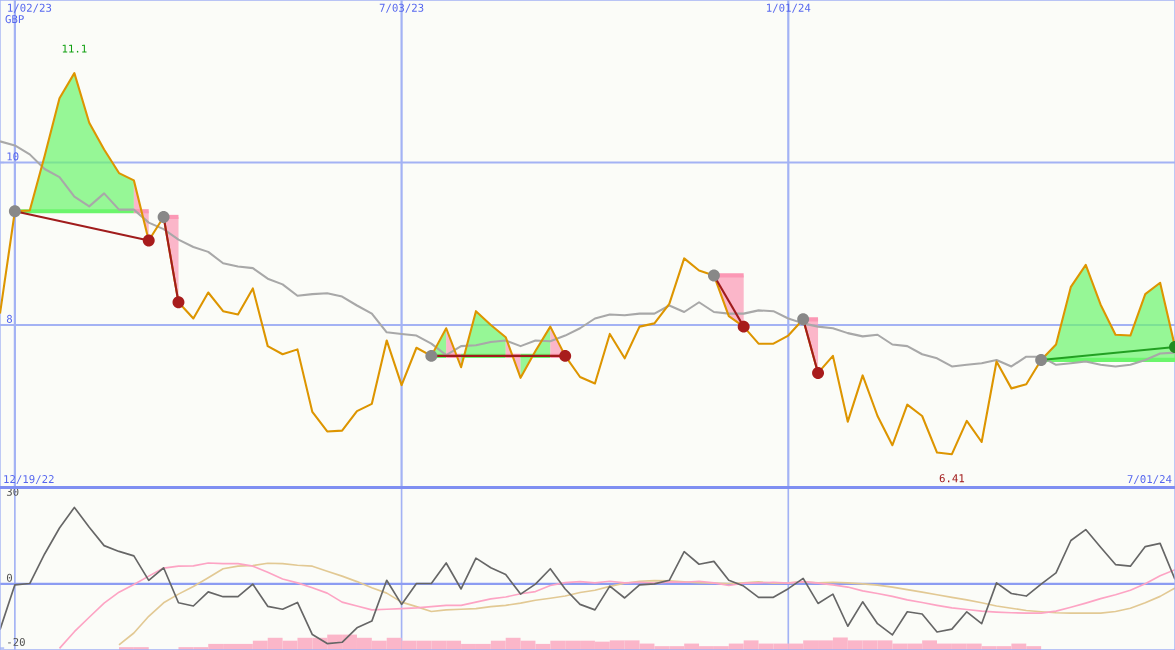 The image size is (1175, 650). Describe the element at coordinates (14, 19) in the screenshot. I see `y-axis-title: GBP` at that location.